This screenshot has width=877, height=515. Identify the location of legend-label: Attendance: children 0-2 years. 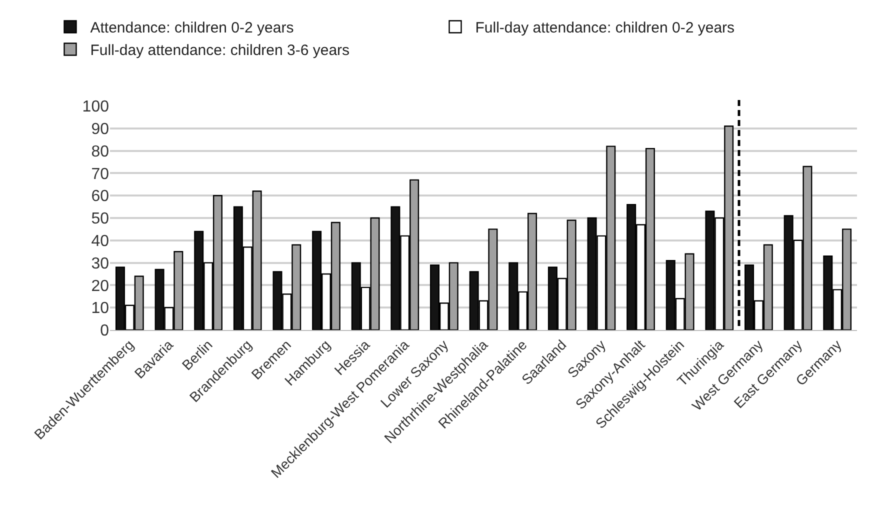
(192, 28).